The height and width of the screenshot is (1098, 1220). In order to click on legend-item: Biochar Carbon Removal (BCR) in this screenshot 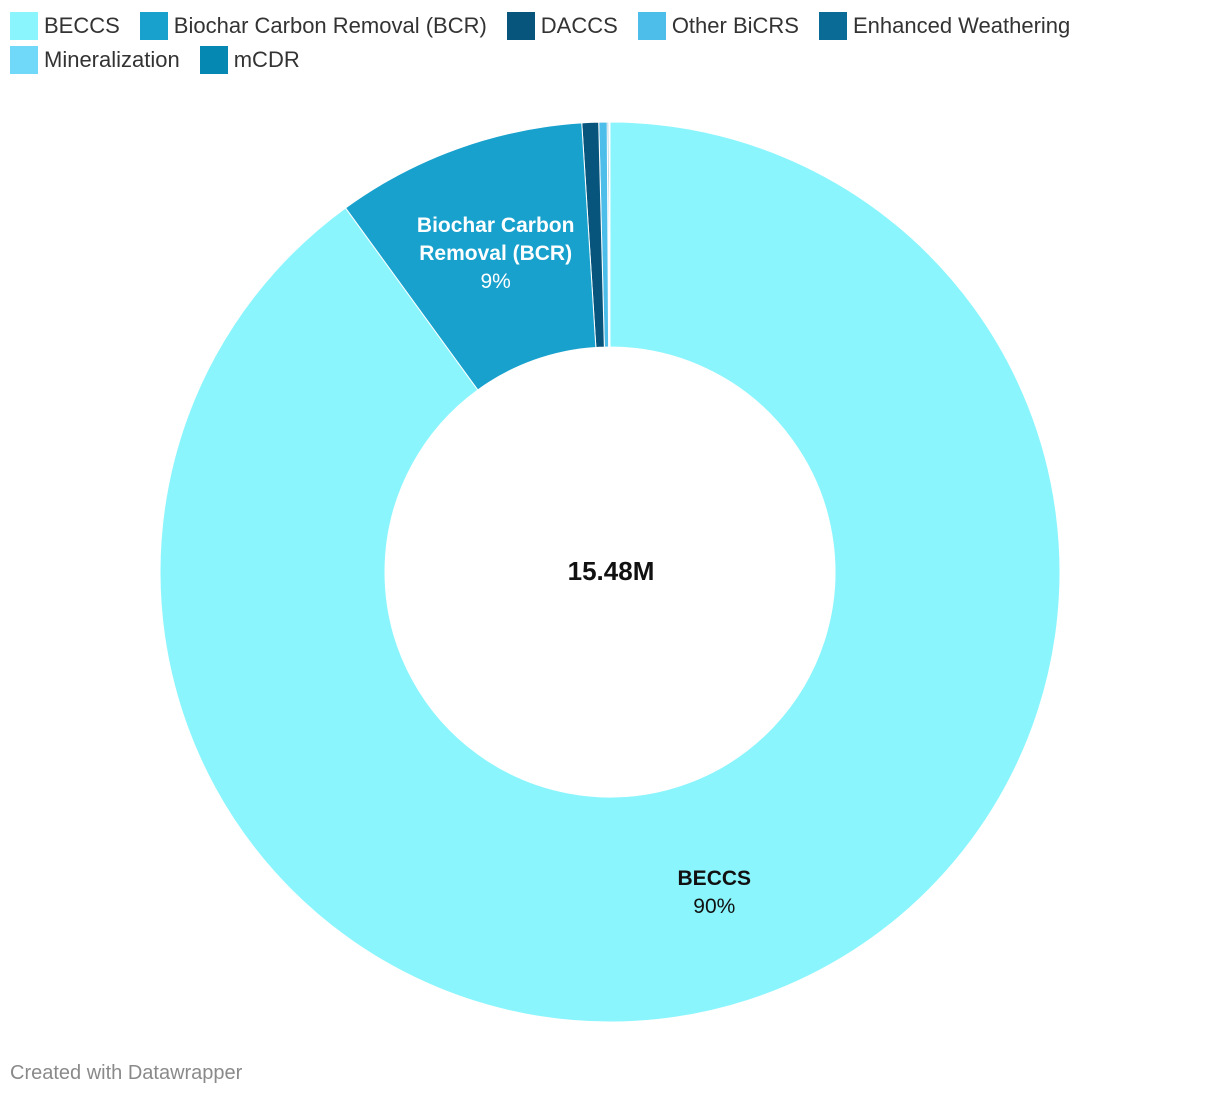, I will do `click(313, 26)`.